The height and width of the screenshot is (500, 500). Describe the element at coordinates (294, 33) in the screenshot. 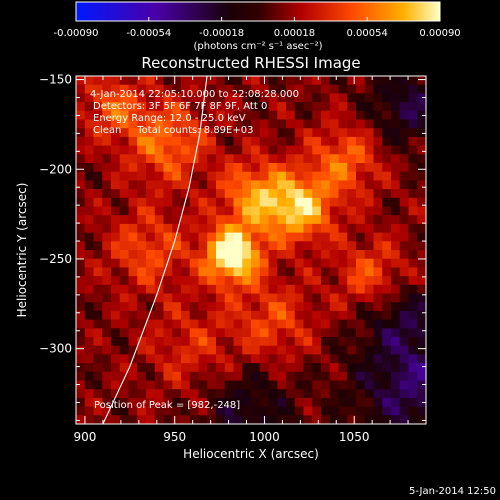

I see `colorbar-tick-label: 0.00018` at that location.